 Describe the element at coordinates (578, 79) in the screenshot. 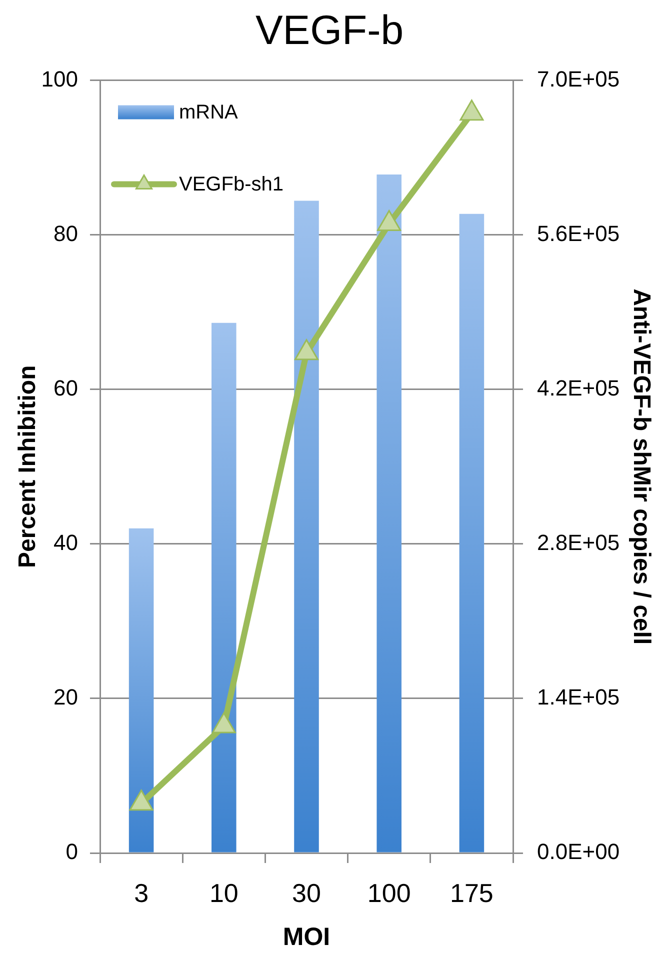

I see `y2-tick-label: 7.0E+05` at that location.